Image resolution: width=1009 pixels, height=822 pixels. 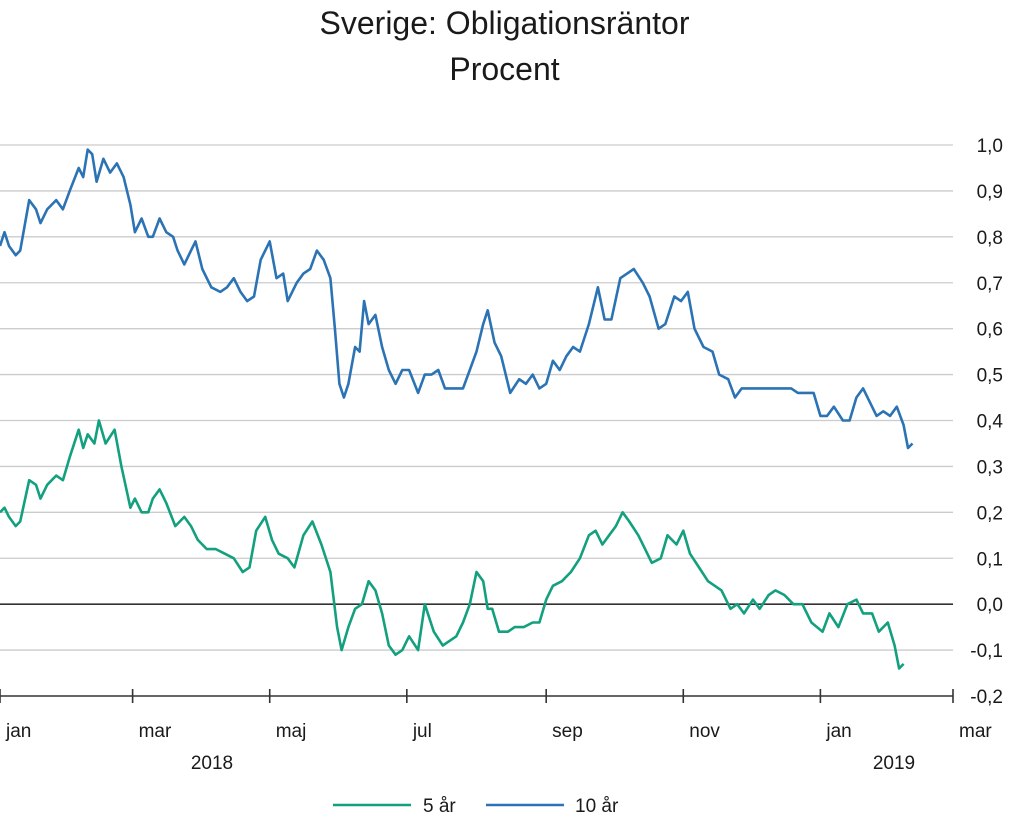 What do you see at coordinates (990, 376) in the screenshot?
I see `y-tick-label: 0,5` at bounding box center [990, 376].